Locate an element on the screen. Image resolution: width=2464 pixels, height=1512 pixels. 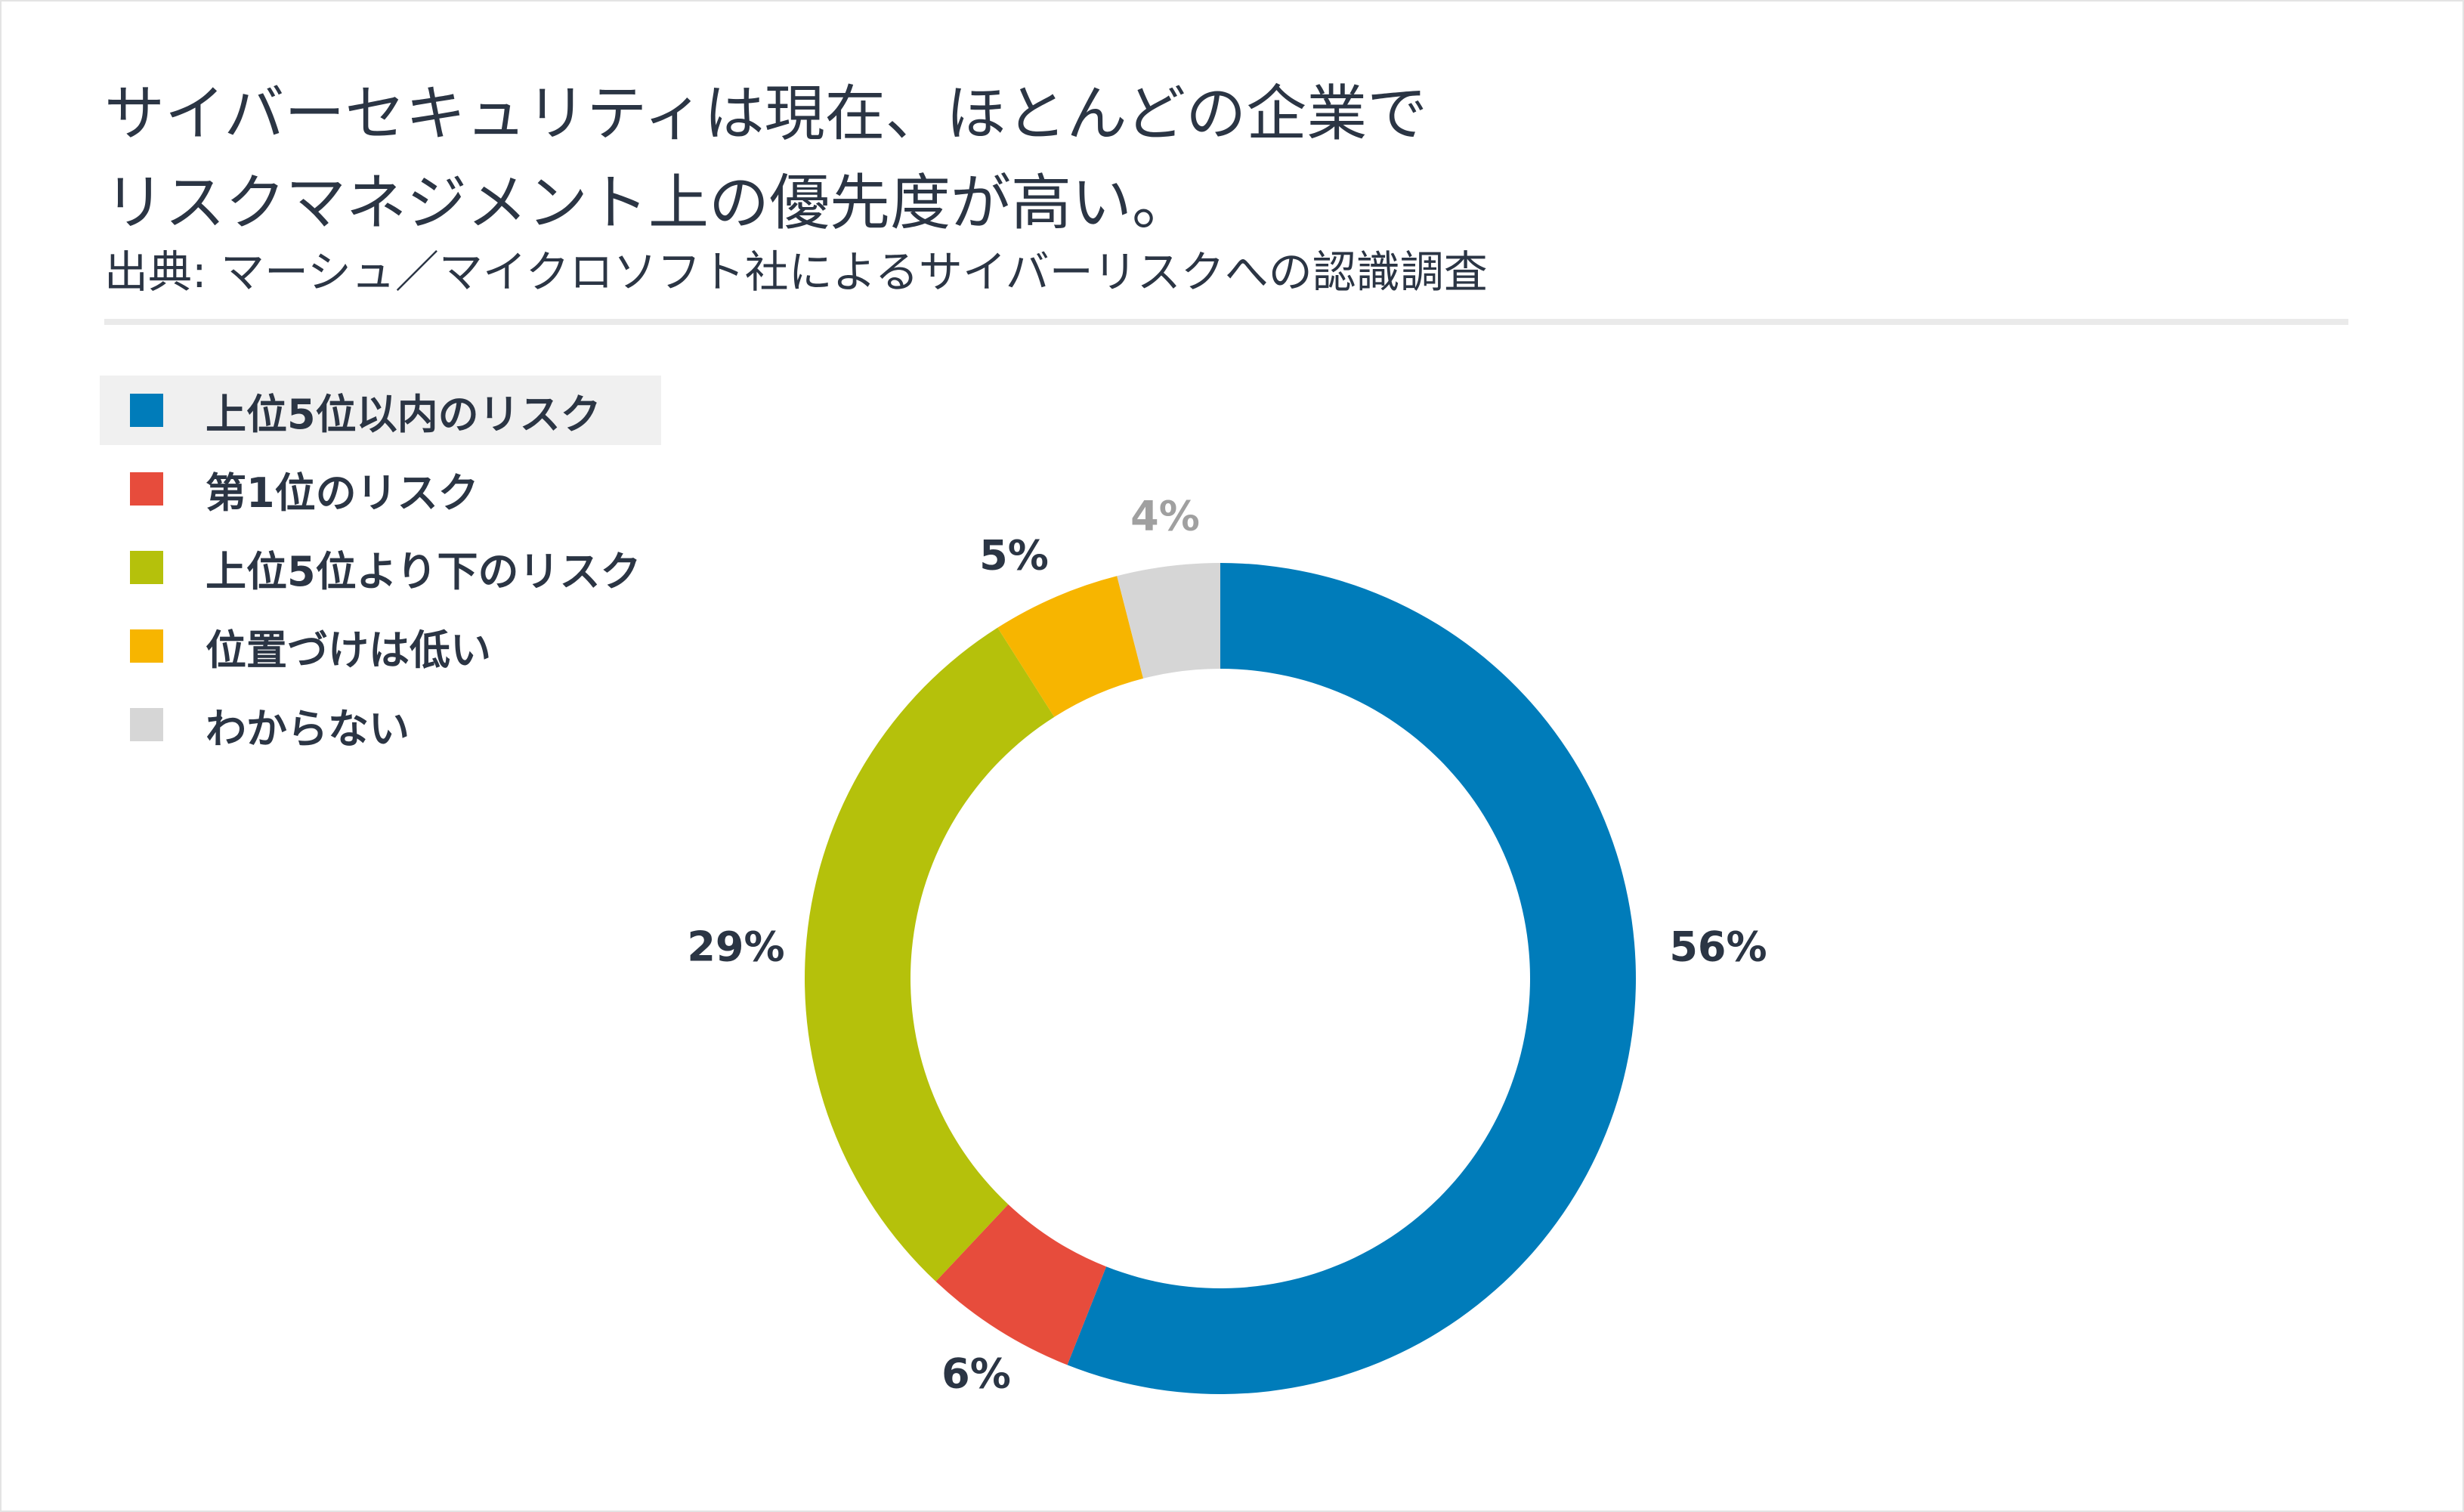
legend-item-low: 位置づけは低い is located at coordinates (380, 646).